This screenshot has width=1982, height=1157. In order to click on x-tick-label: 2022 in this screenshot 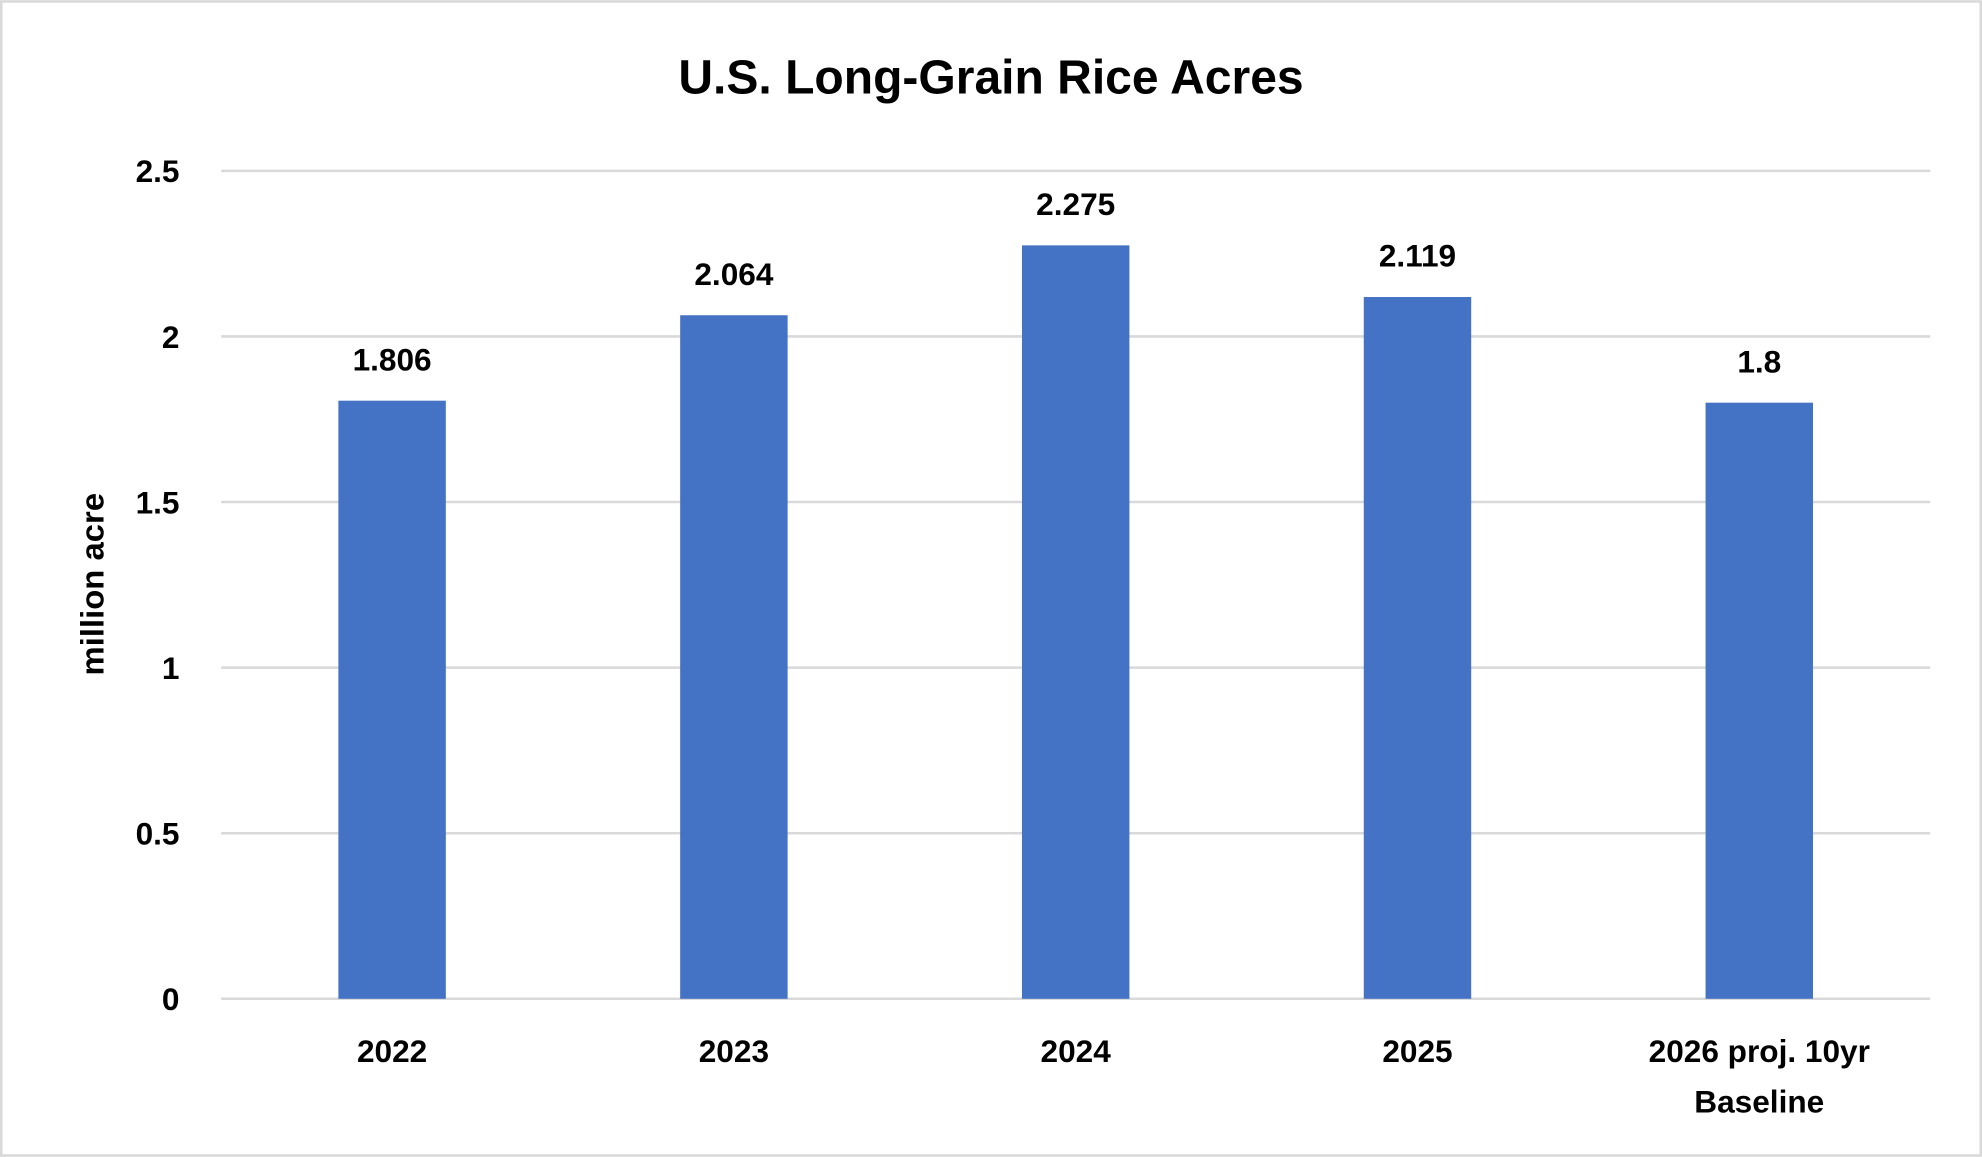, I will do `click(392, 1051)`.